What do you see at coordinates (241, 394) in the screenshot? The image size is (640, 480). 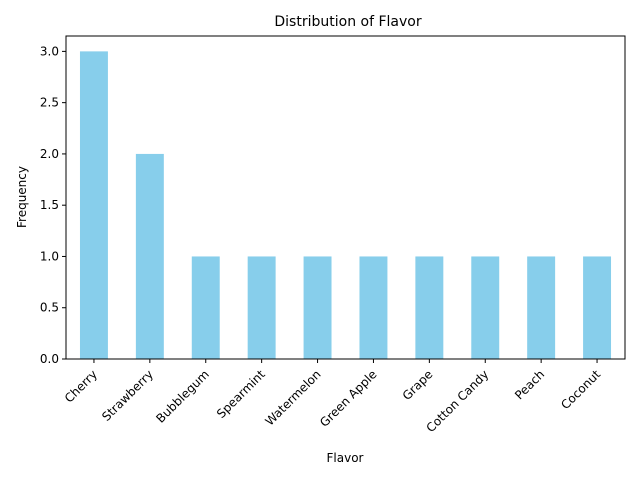 I see `x-tick-label: Spearmint` at bounding box center [241, 394].